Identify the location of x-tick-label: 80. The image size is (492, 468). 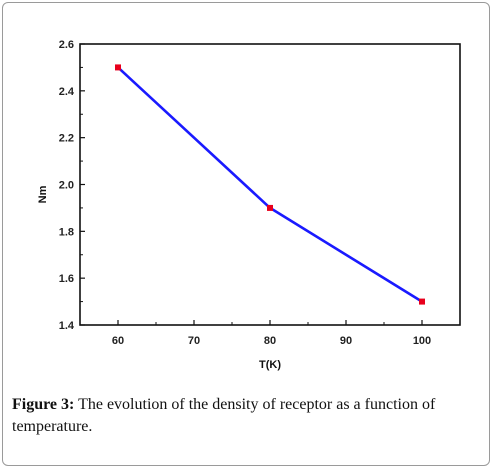
(270, 341).